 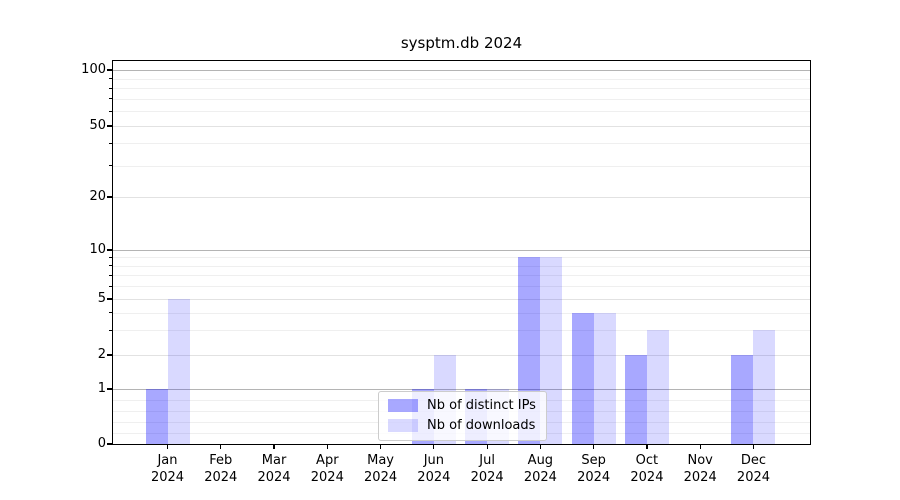 I want to click on x-tick-label: Oct 2024, so click(x=647, y=469).